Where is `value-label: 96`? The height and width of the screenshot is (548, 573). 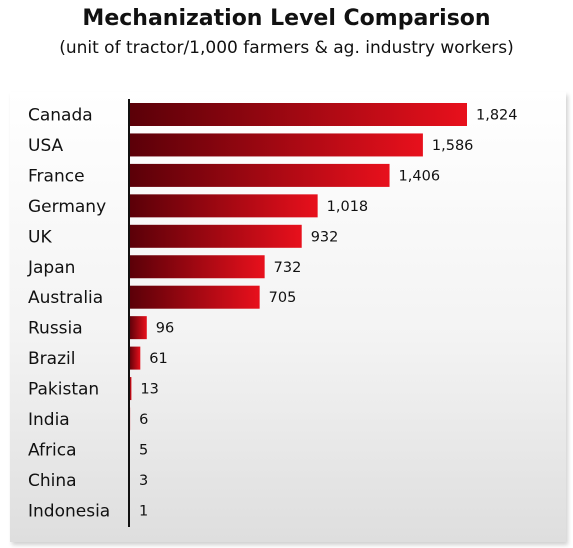 value-label: 96 is located at coordinates (165, 329).